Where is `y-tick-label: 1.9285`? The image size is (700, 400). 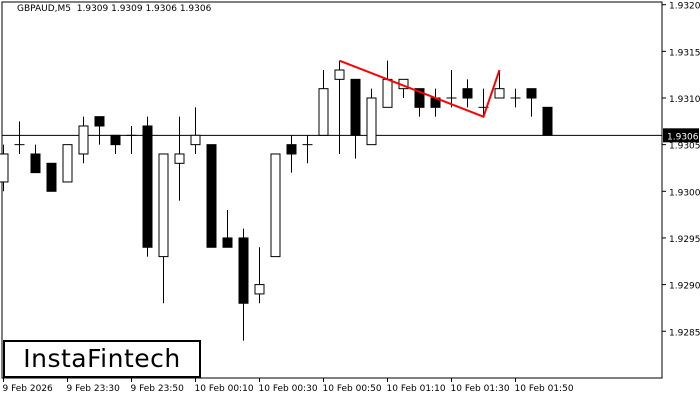
y-tick-label: 1.9285 is located at coordinates (684, 333).